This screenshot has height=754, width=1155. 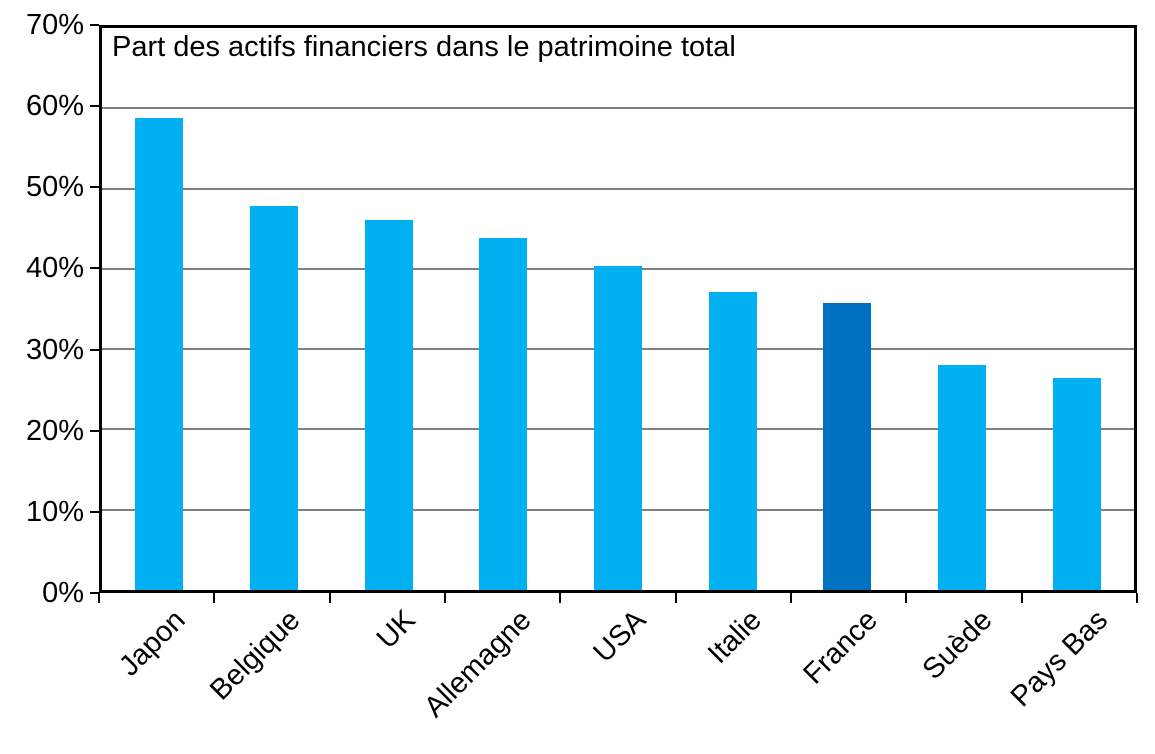 I want to click on y-axis-tick-label: 10%, so click(x=54, y=512).